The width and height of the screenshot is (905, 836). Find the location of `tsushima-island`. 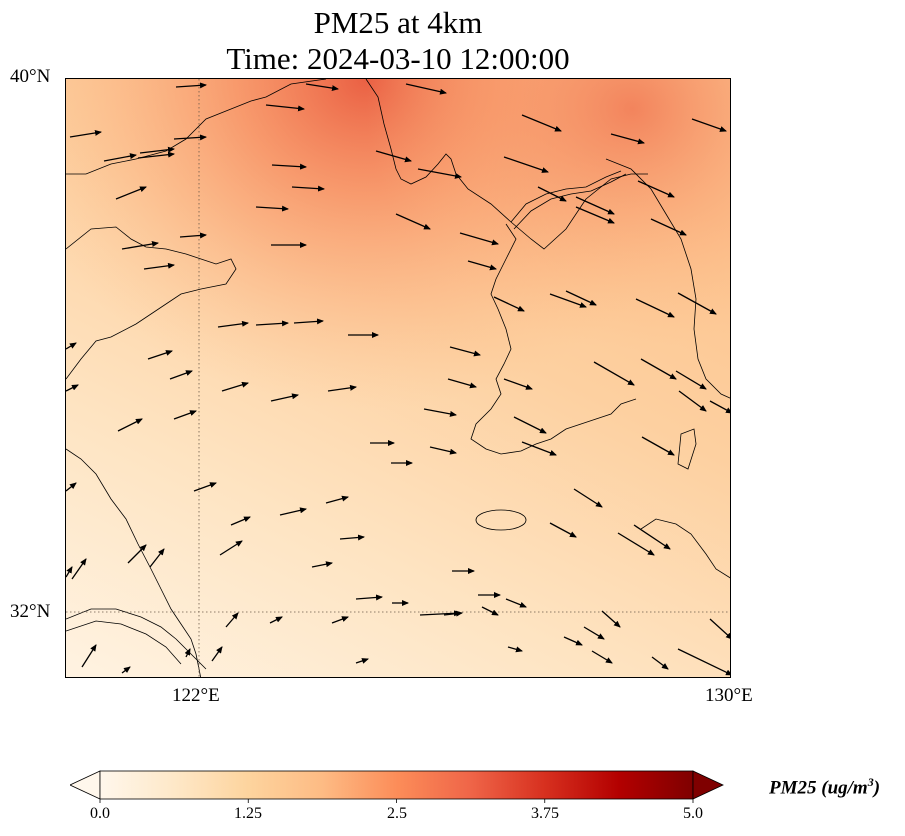

tsushima-island is located at coordinates (687, 449).